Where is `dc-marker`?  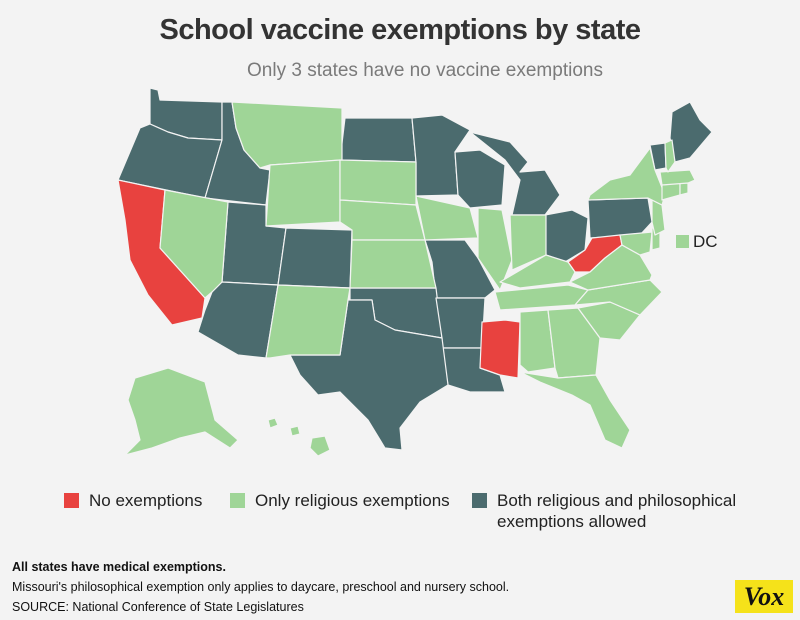
dc-marker is located at coordinates (682, 241).